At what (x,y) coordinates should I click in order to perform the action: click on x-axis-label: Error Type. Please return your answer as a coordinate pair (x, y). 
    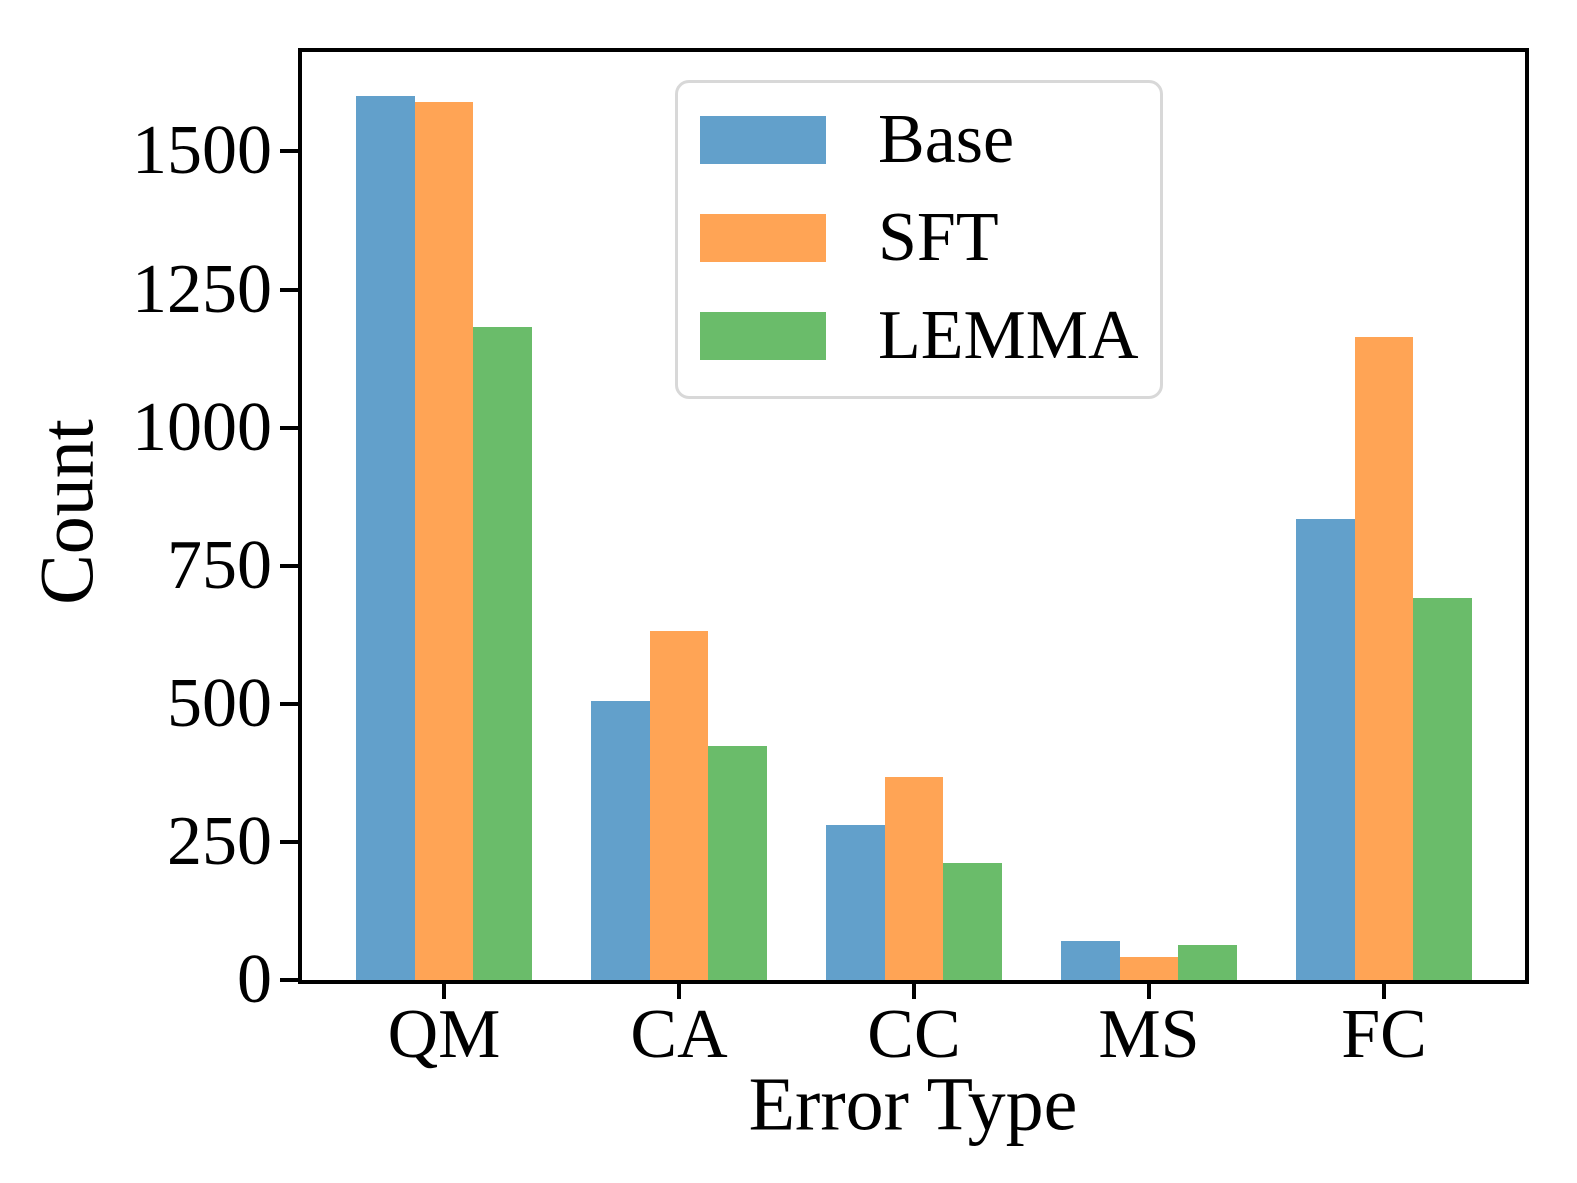
    Looking at the image, I should click on (913, 1104).